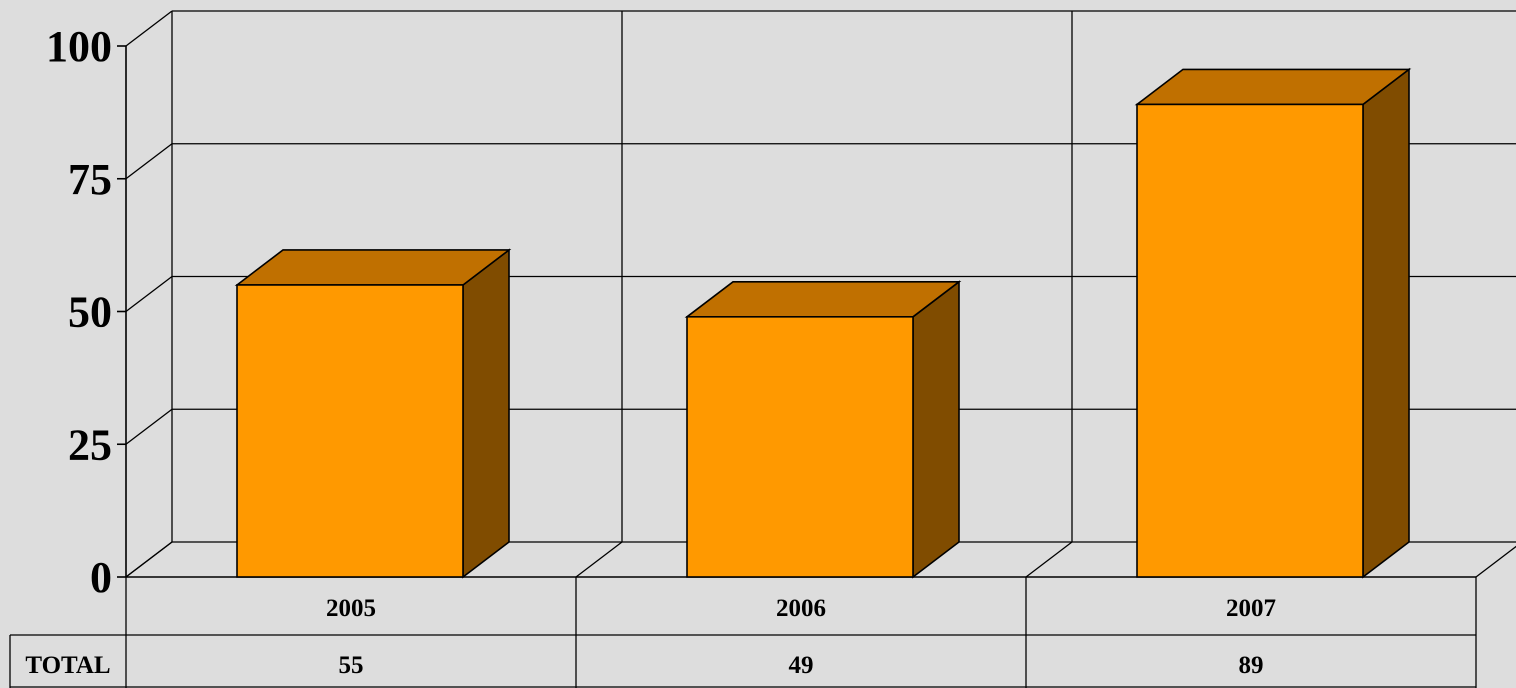 The image size is (1516, 688). Describe the element at coordinates (1250, 340) in the screenshot. I see `bar-front-2007` at that location.